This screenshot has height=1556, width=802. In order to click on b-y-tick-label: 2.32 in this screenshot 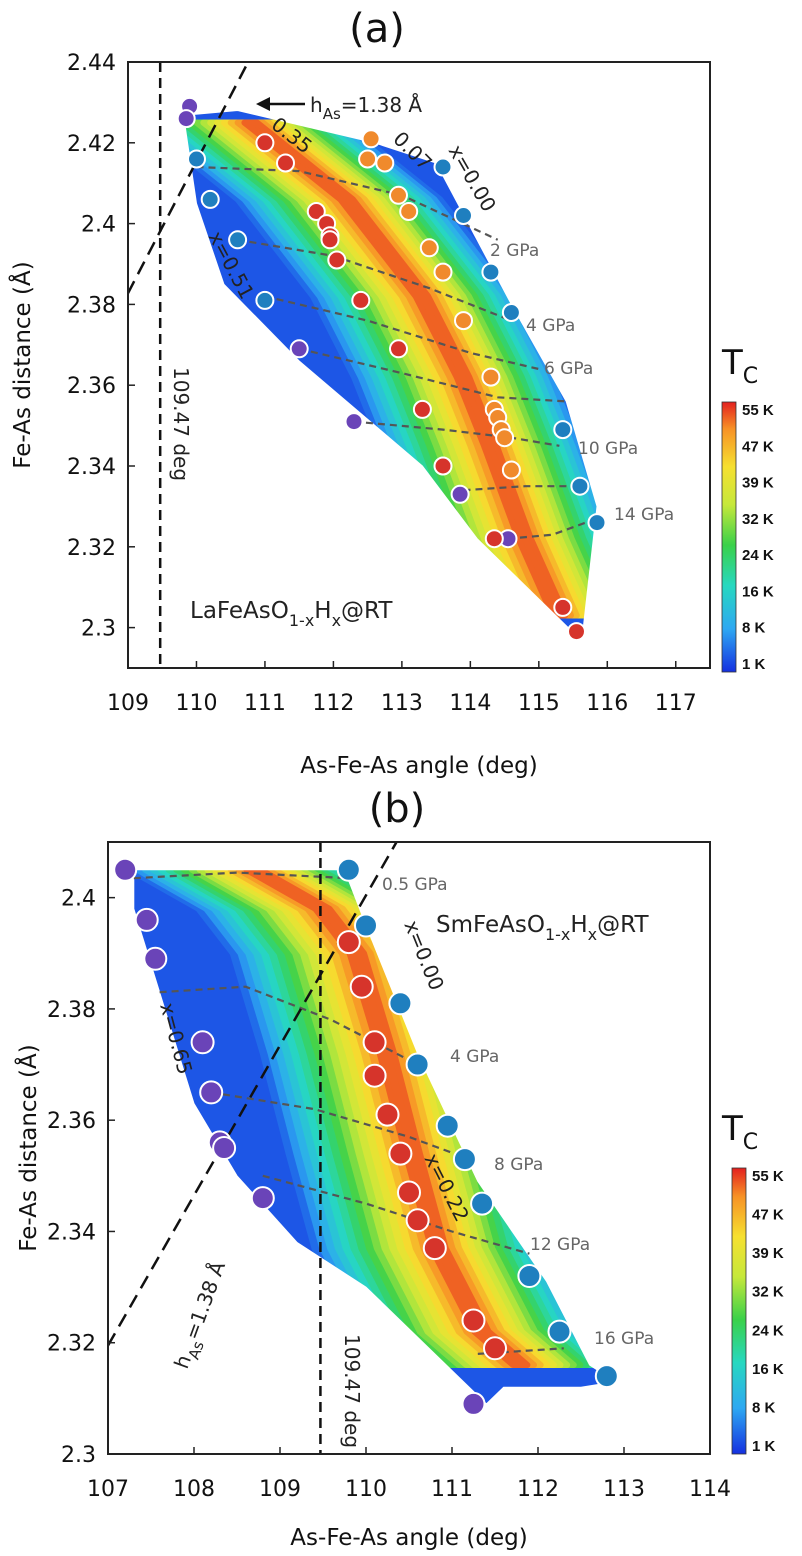, I will do `click(71, 1344)`.